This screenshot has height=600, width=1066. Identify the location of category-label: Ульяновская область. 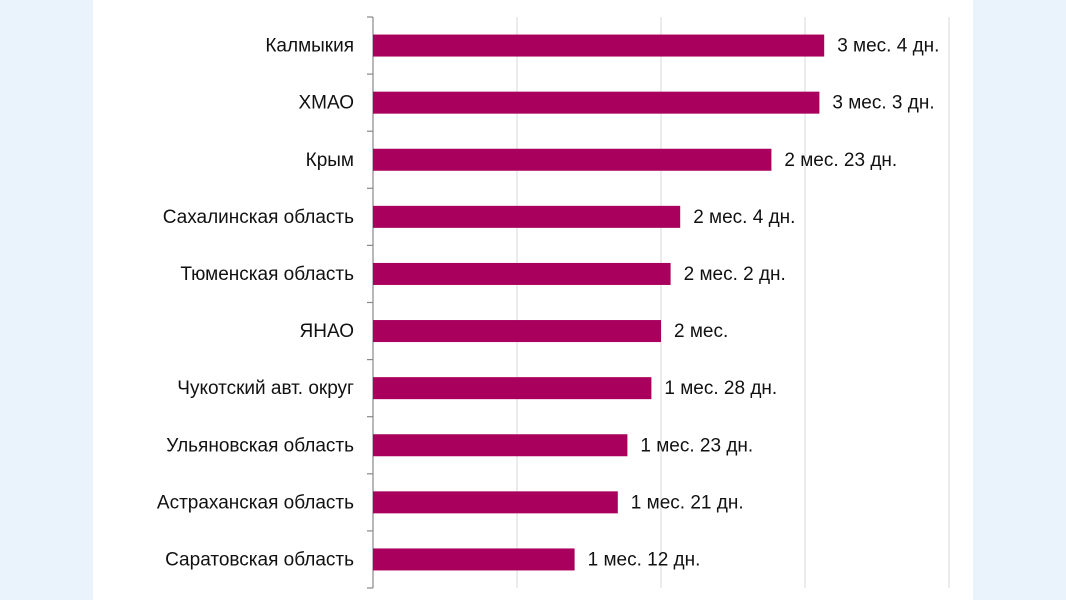
(260, 445).